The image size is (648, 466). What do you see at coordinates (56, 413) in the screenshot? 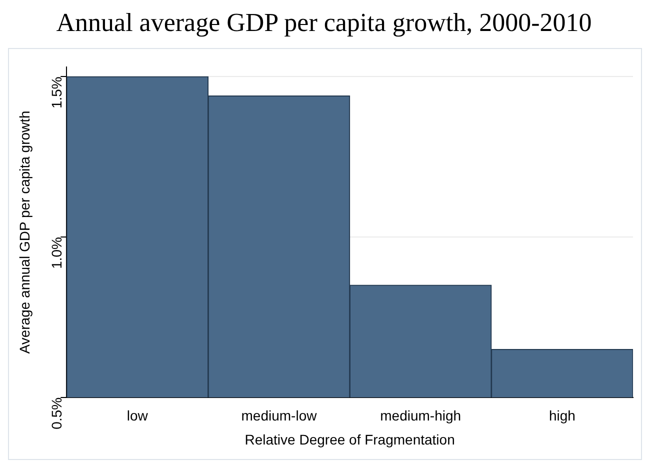
I see `y-tick-label: 0.5%` at bounding box center [56, 413].